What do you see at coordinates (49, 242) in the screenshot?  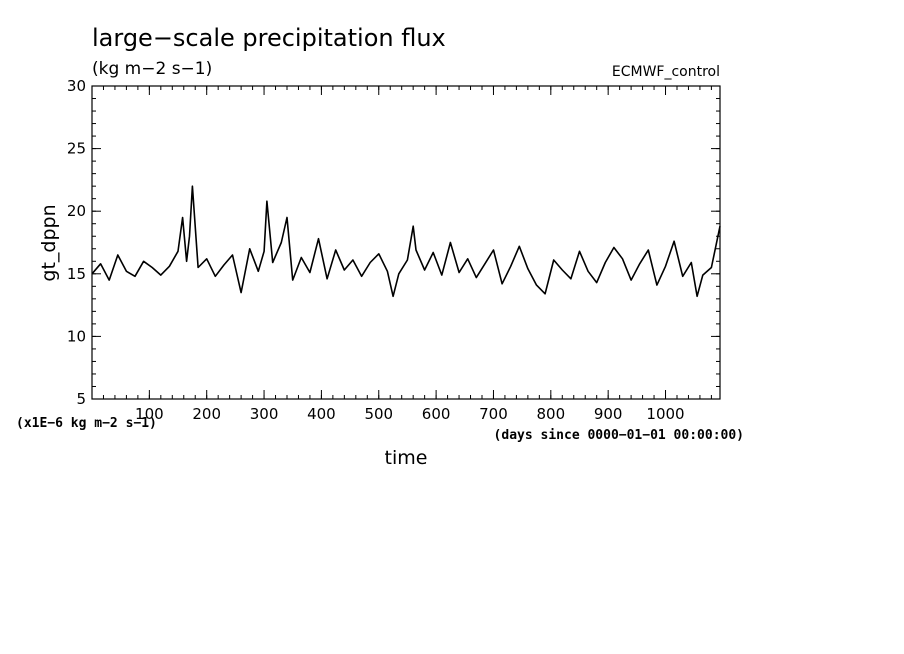 I see `y-axis-label: gt_dppn` at bounding box center [49, 242].